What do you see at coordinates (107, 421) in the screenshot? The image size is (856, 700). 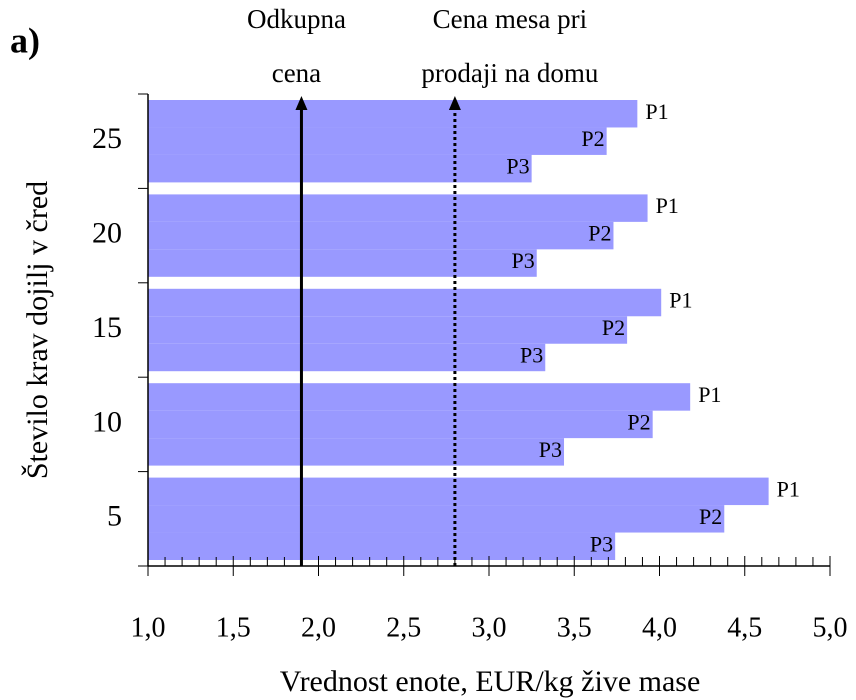 I see `y-tick-label: 10` at bounding box center [107, 421].